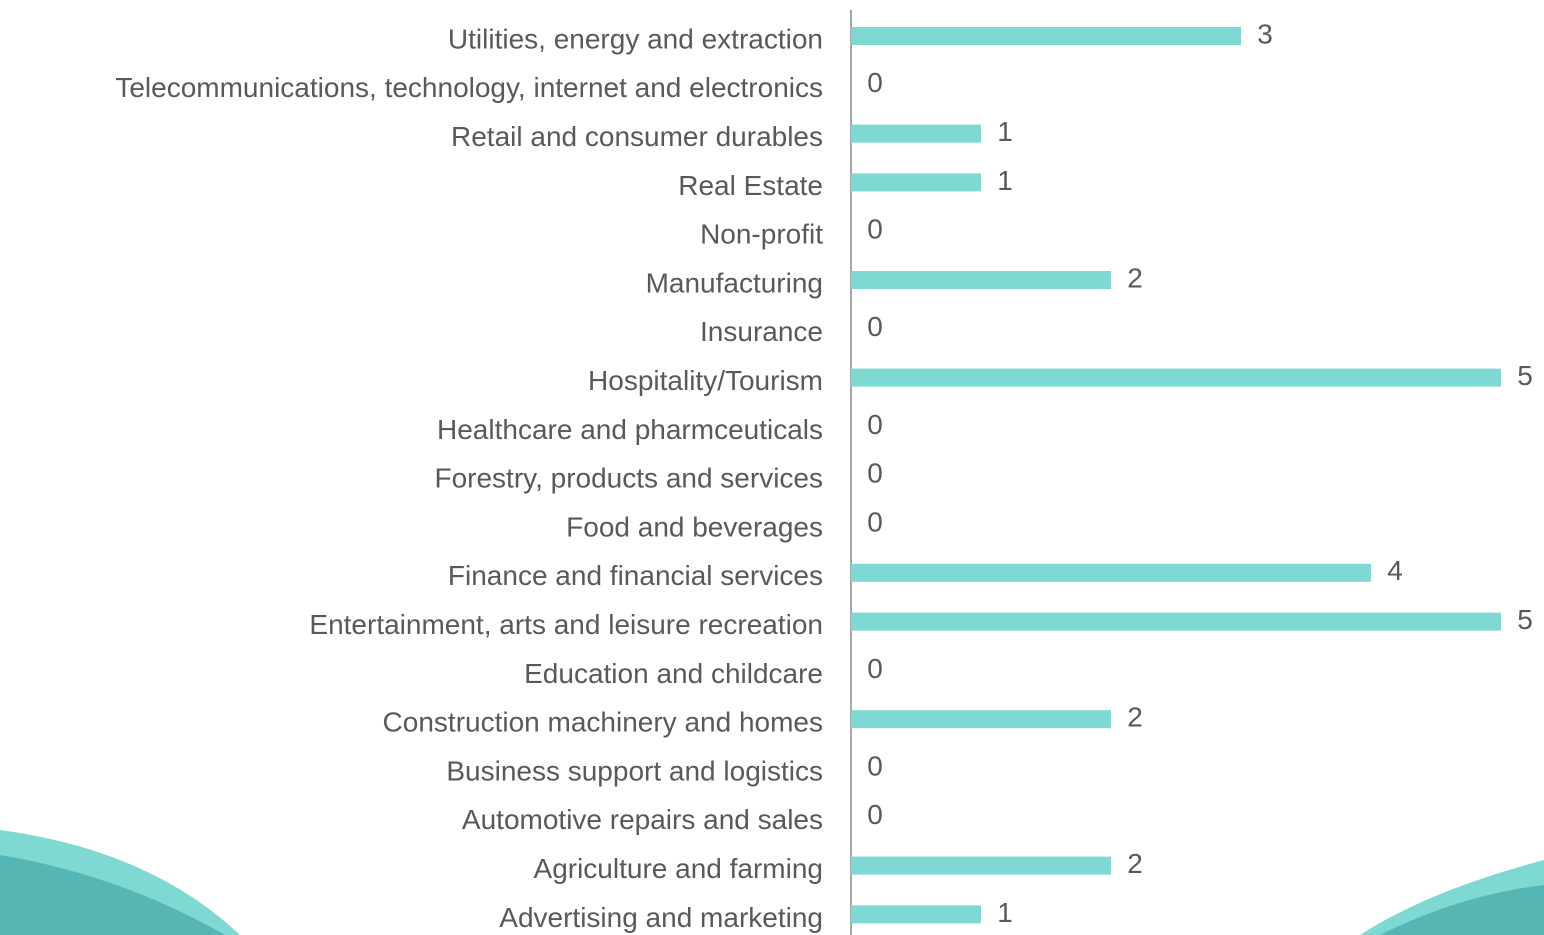 The height and width of the screenshot is (935, 1544). Describe the element at coordinates (750, 185) in the screenshot. I see `category-label: Real Estate` at that location.